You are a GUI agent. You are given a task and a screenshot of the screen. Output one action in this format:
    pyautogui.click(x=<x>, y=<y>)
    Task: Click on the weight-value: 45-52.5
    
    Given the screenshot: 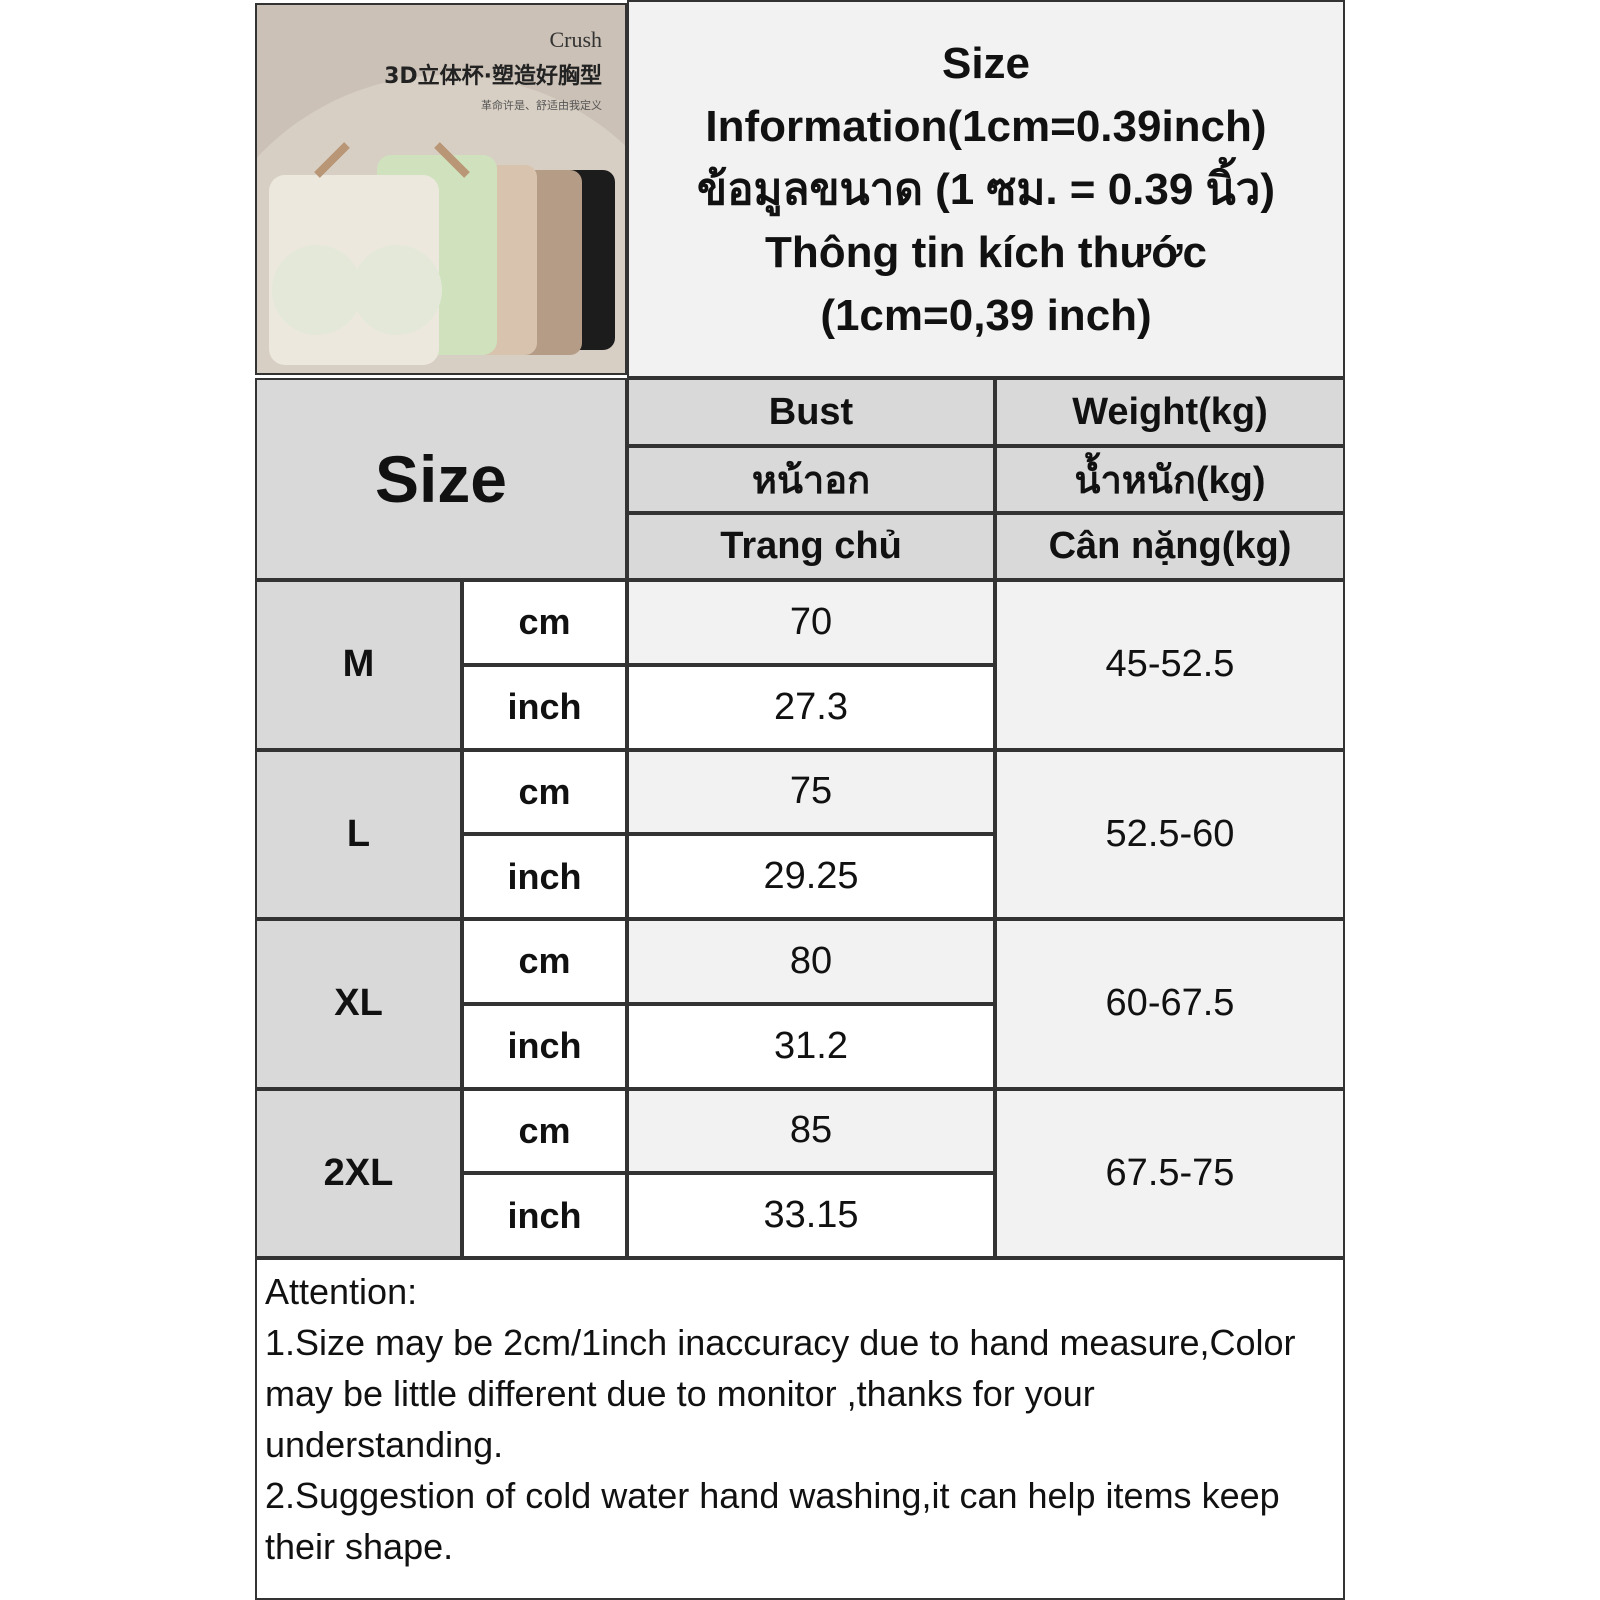 What is the action you would take?
    pyautogui.click(x=1170, y=665)
    